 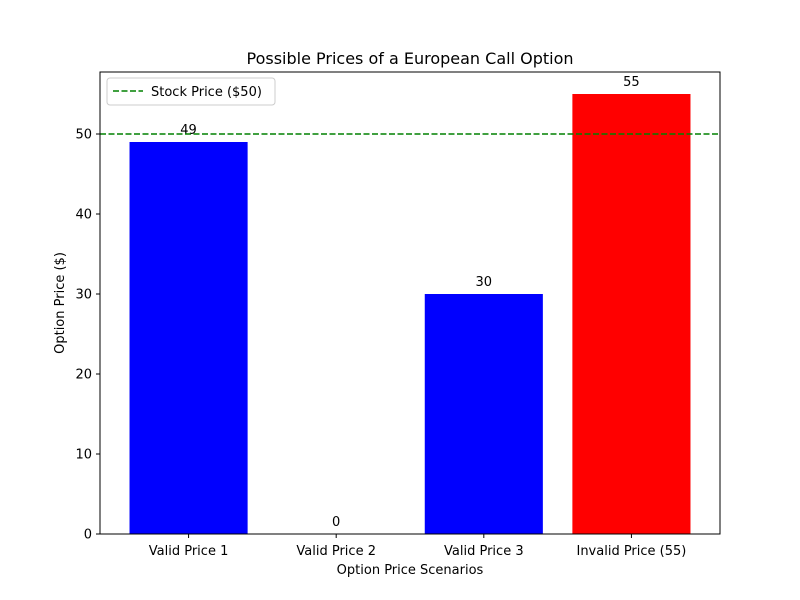 I want to click on legend-entry-label: Stock Price ($50), so click(x=206, y=92).